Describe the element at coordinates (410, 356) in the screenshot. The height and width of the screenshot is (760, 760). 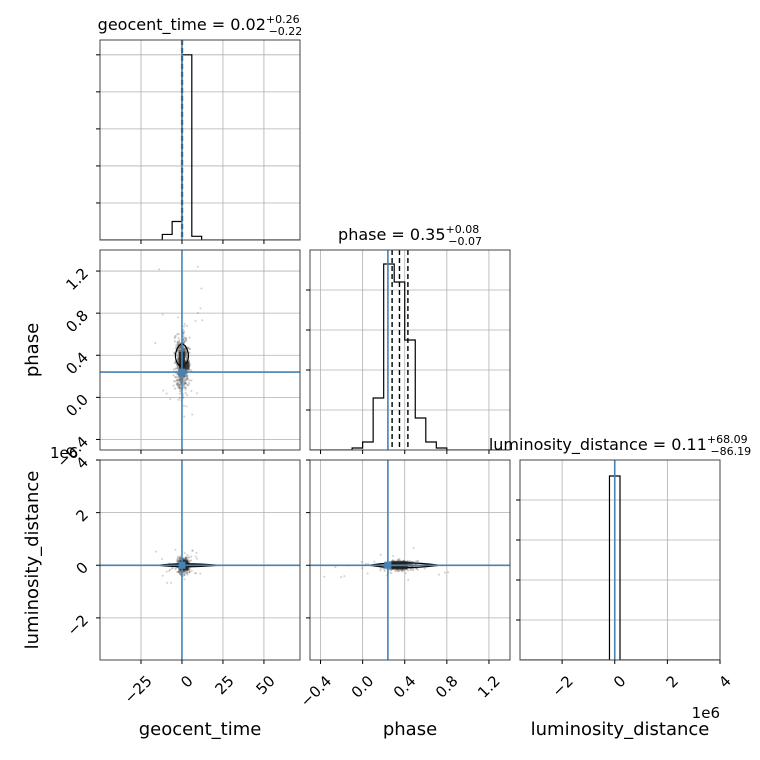
I see `histogram-step-phase` at that location.